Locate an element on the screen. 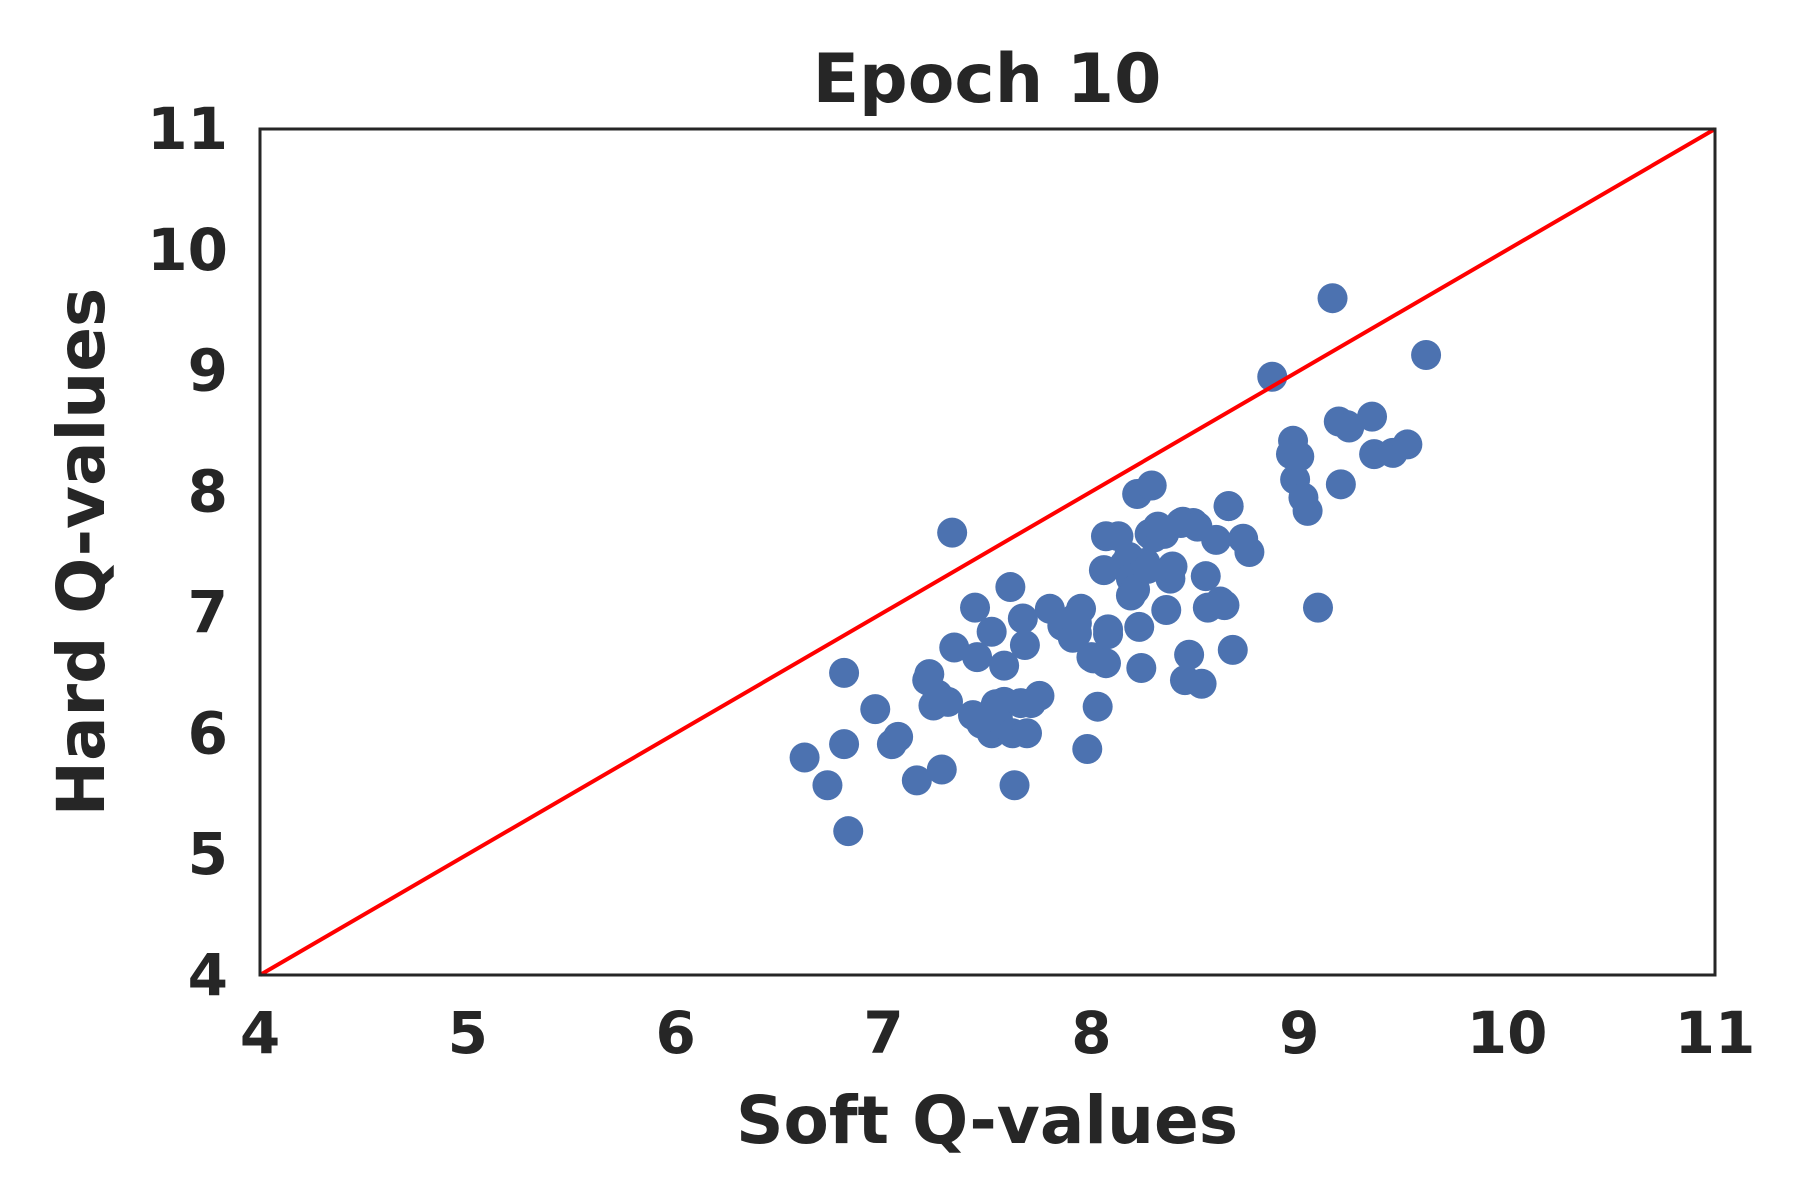 The width and height of the screenshot is (1800, 1200). y-tick-labels: 4 5 6 7 8 9 10 11 is located at coordinates (187, 552).